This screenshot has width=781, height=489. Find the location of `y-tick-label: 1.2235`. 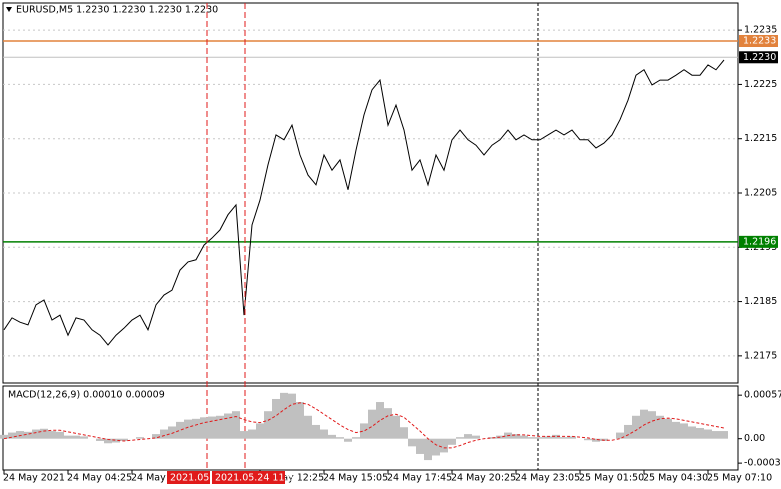

y-tick-label: 1.2235 is located at coordinates (760, 30).